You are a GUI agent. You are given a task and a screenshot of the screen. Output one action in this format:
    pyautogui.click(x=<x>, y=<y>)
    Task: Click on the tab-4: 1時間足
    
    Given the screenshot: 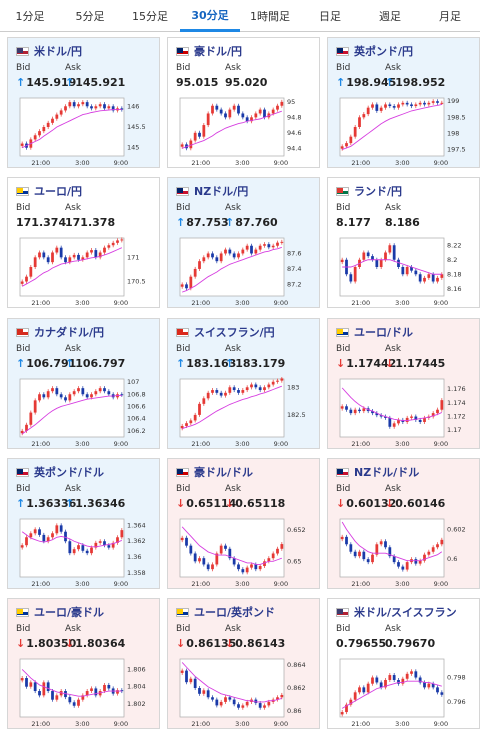 What is the action you would take?
    pyautogui.click(x=270, y=16)
    